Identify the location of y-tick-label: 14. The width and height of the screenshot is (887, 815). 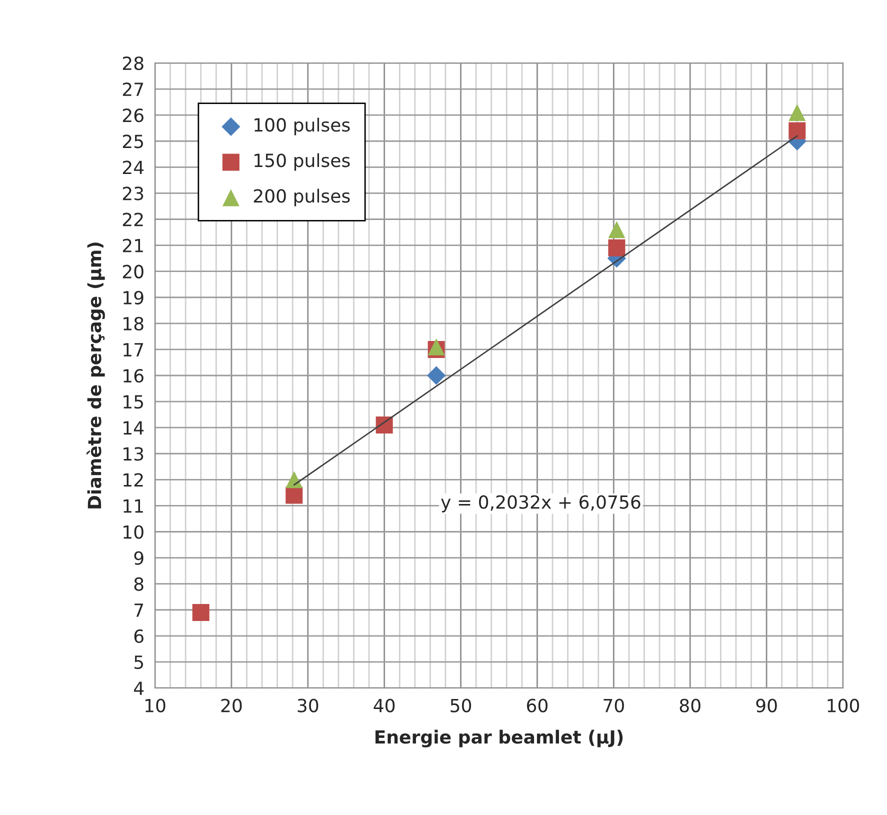
(134, 427).